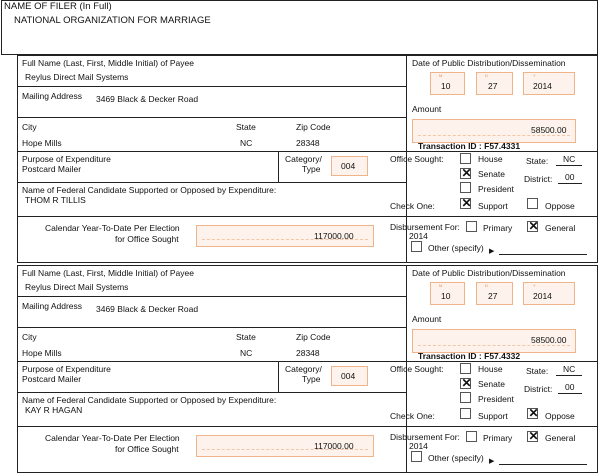  I want to click on date-day: 27, so click(493, 296).